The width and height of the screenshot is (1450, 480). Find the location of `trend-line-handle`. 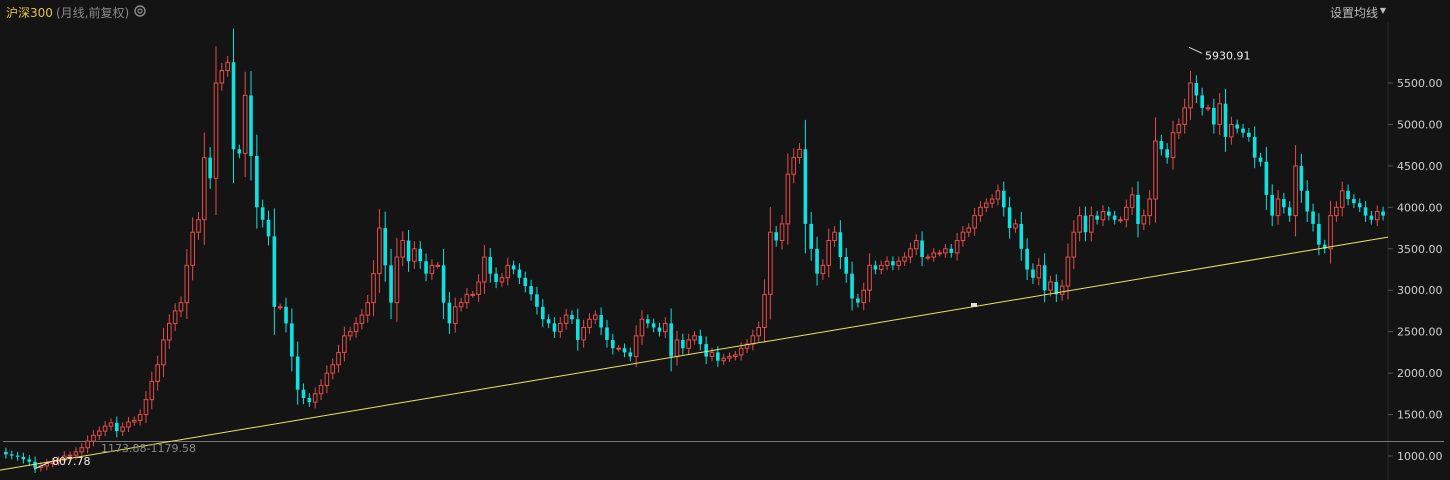

trend-line-handle is located at coordinates (974, 305).